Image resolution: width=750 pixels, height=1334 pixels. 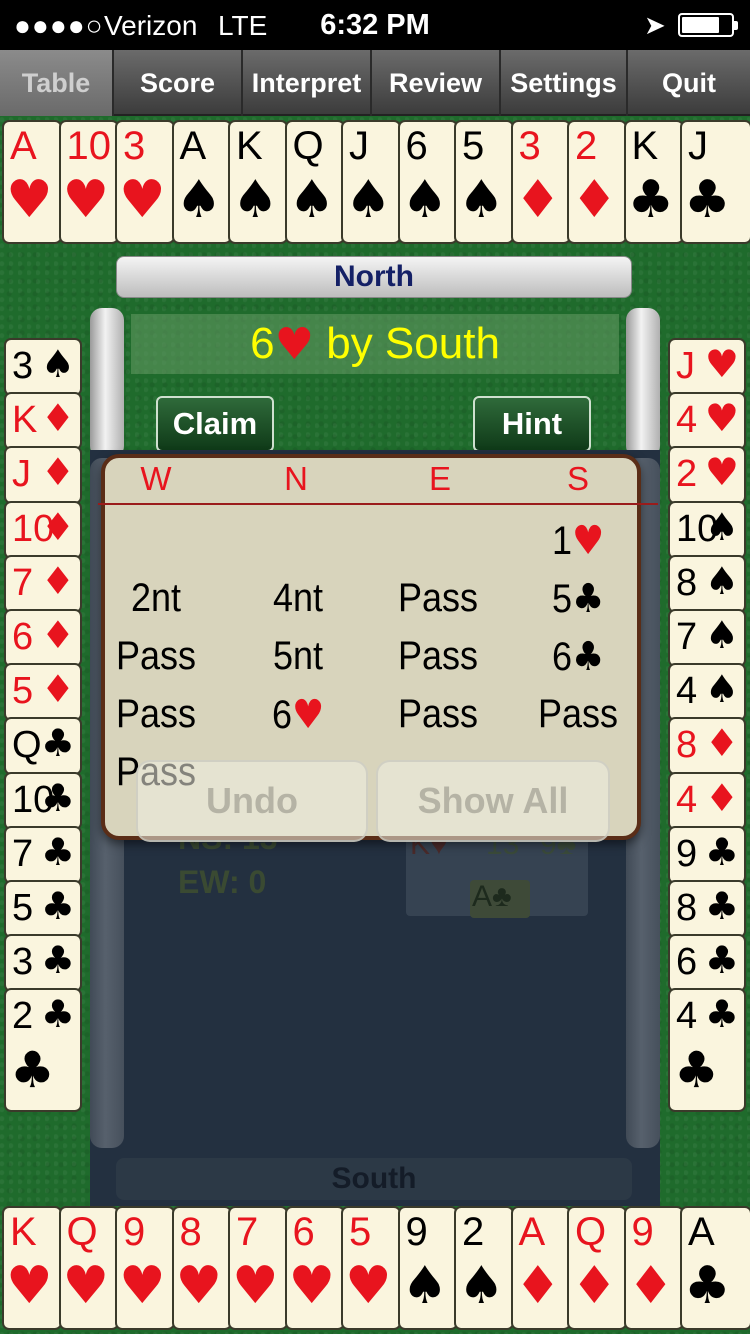 What do you see at coordinates (493, 801) in the screenshot?
I see `show-all-button: Show All` at bounding box center [493, 801].